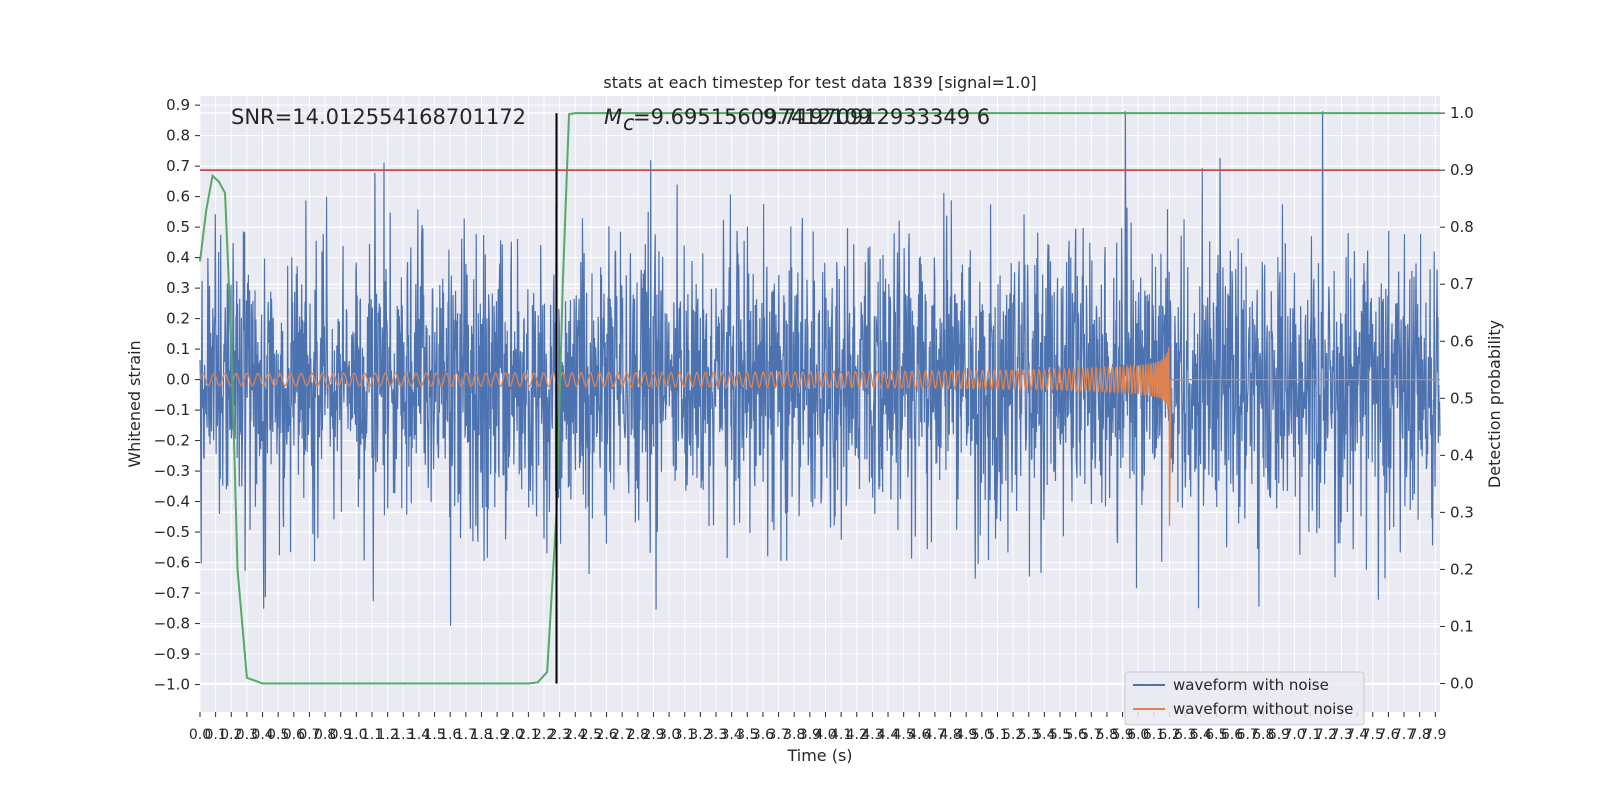 Image resolution: width=1600 pixels, height=800 pixels. I want to click on x-tick-label: 2.4, so click(575, 735).